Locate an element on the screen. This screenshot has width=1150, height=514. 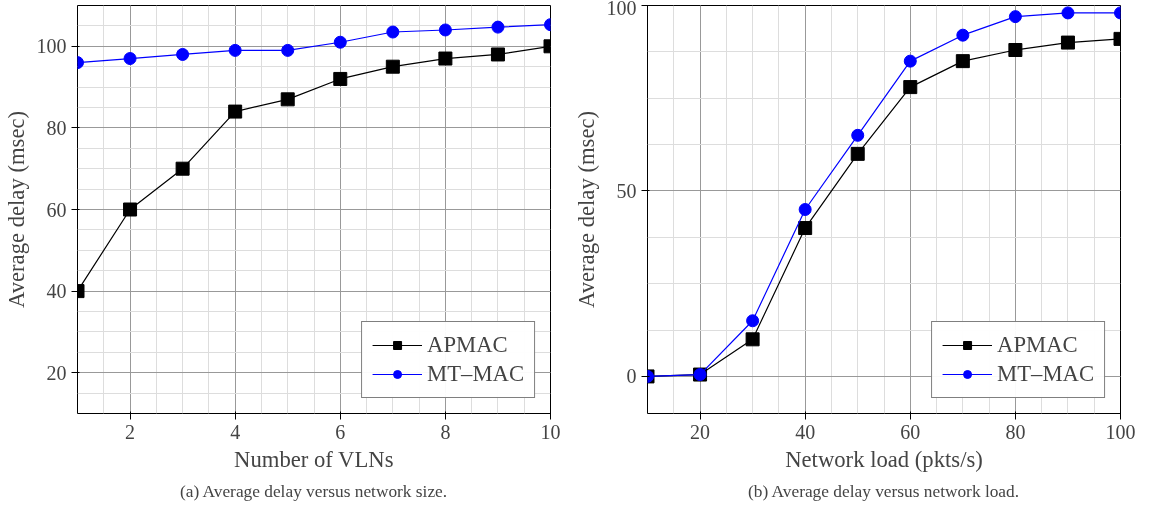
x-axis-title: Number of VLNs is located at coordinates (314, 459).